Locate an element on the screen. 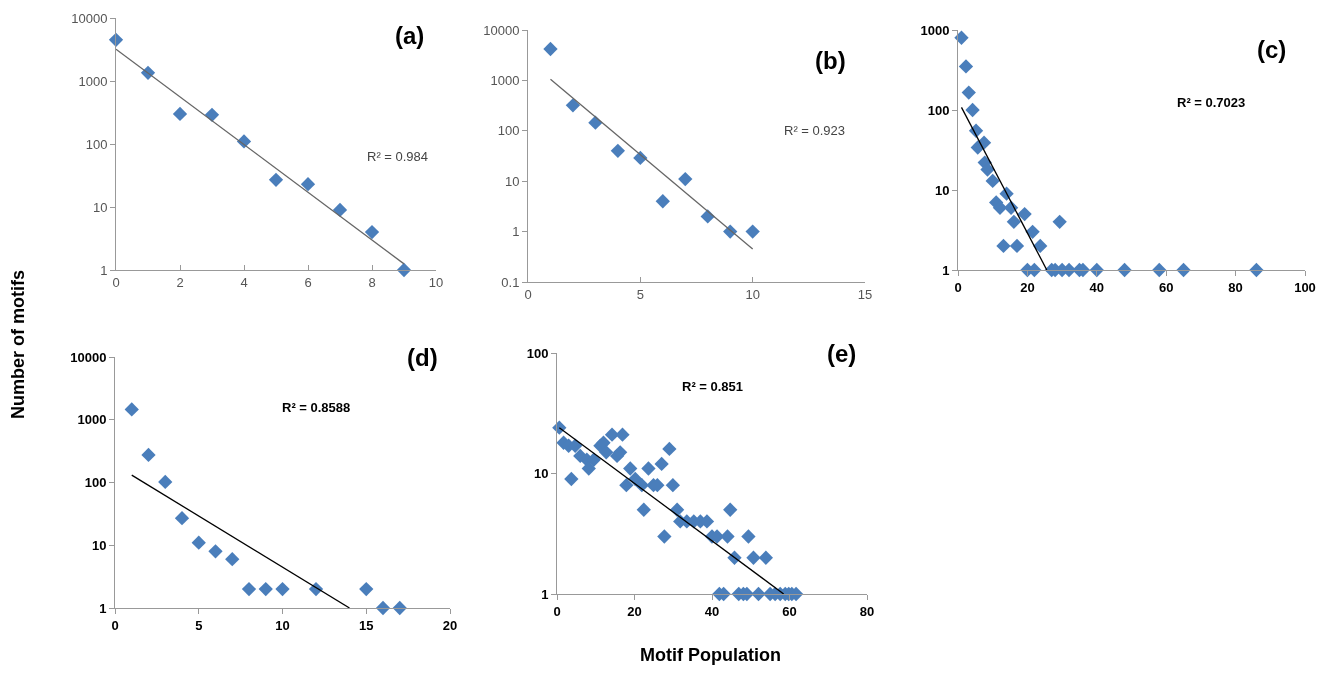  y-axis-title: Number of motifs is located at coordinates (18, 344).